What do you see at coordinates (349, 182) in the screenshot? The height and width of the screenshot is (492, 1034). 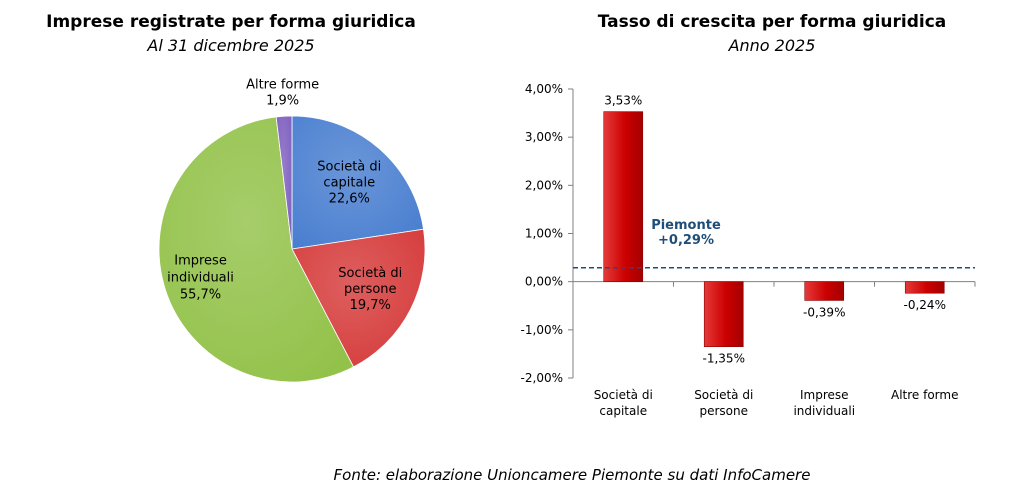 I see `pie-slice-label: Società di capitale 22,6%` at bounding box center [349, 182].